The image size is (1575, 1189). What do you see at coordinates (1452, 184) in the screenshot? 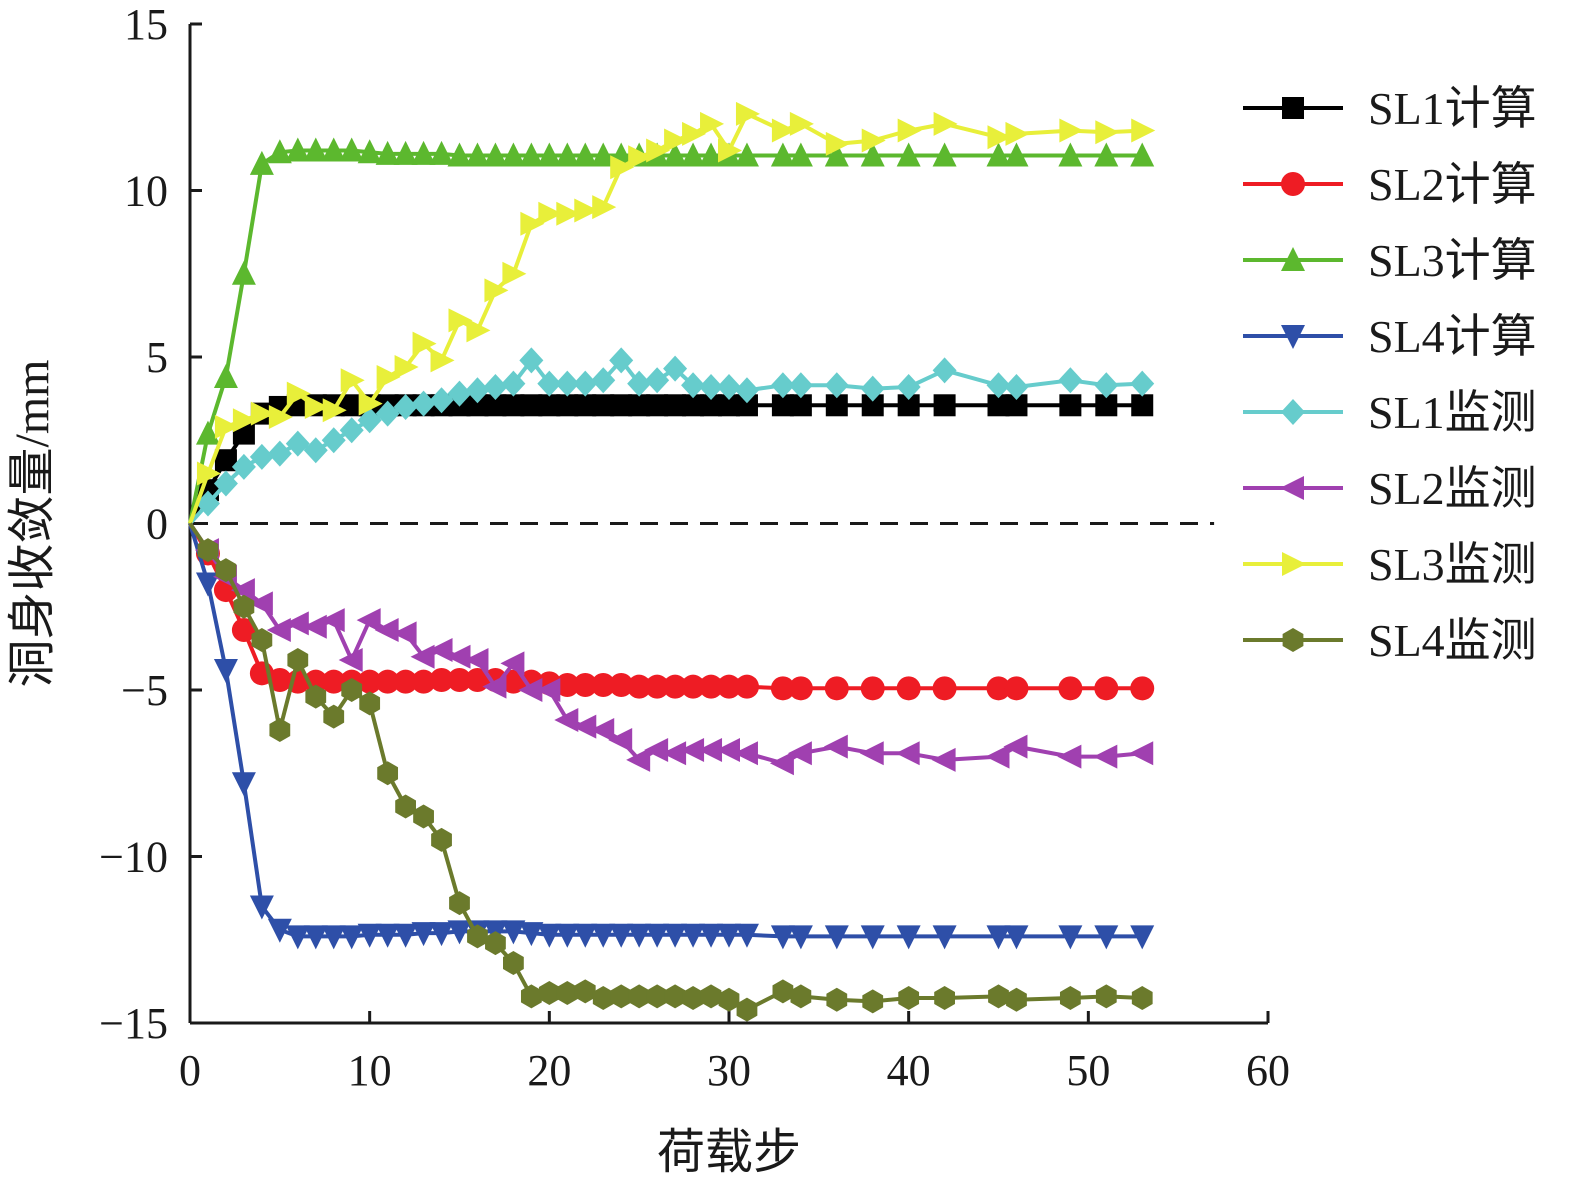
I see `legend-label: SL2计算` at bounding box center [1452, 184].